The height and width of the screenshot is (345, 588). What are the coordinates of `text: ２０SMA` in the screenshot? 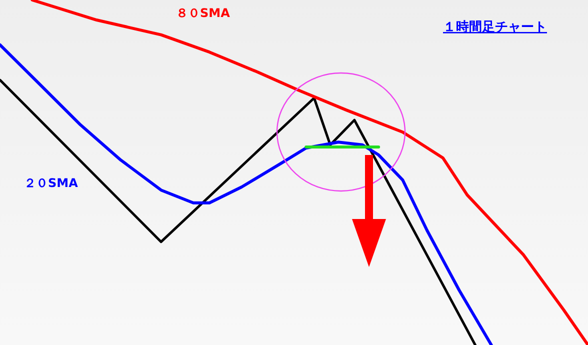 It's located at (51, 183).